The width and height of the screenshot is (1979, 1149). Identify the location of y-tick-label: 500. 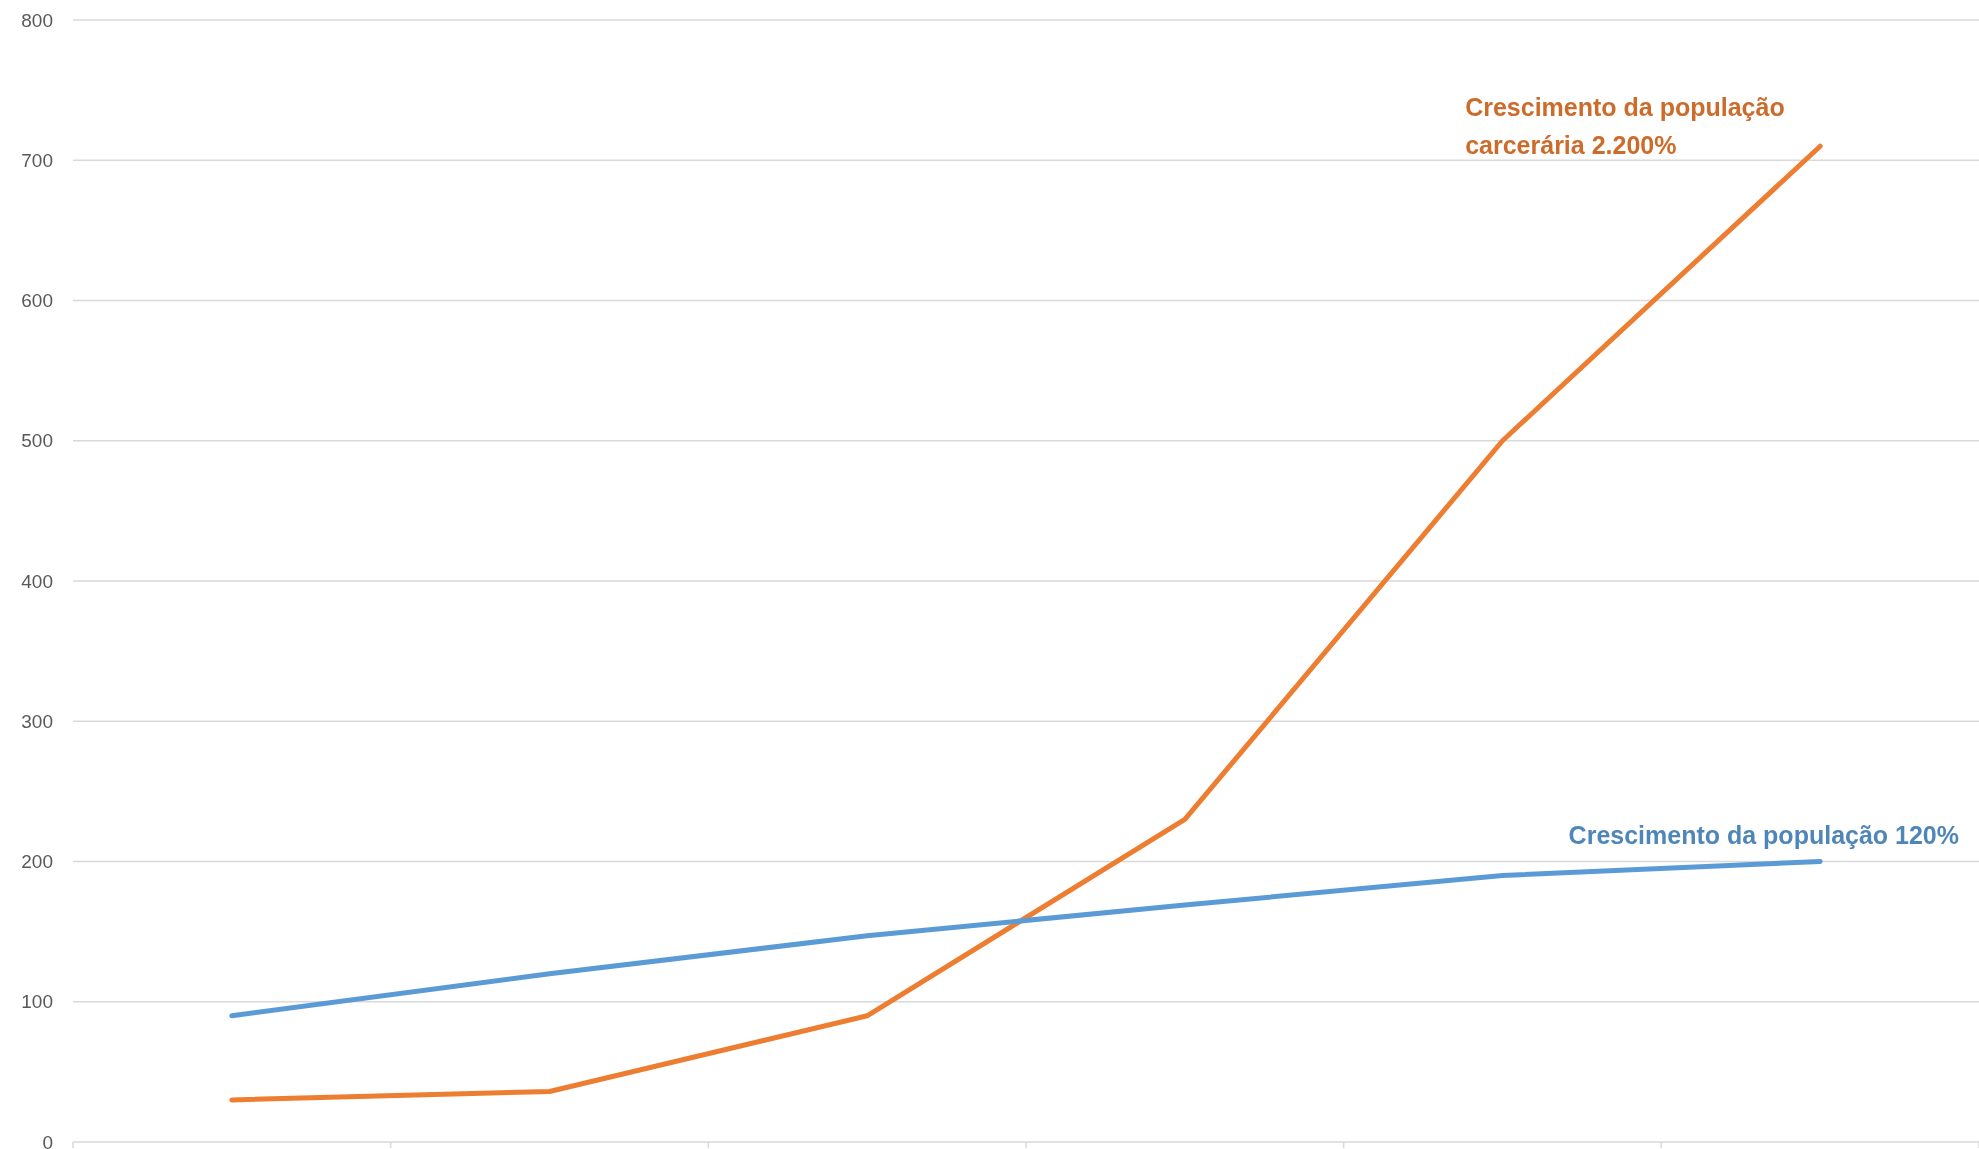
(37, 441).